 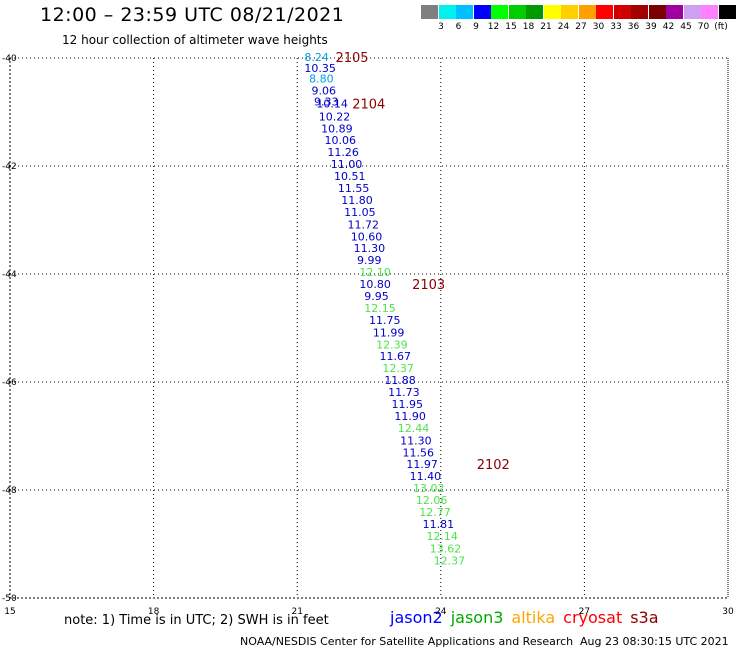 I want to click on wave-height-point: 11.88, so click(x=400, y=380).